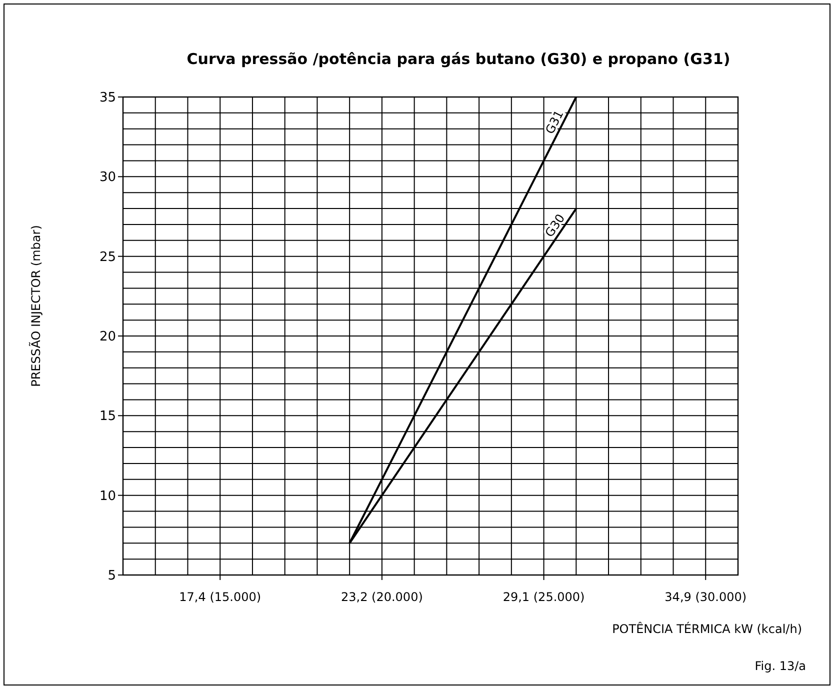 This screenshot has height=689, width=834. Describe the element at coordinates (554, 122) in the screenshot. I see `text: G31` at that location.